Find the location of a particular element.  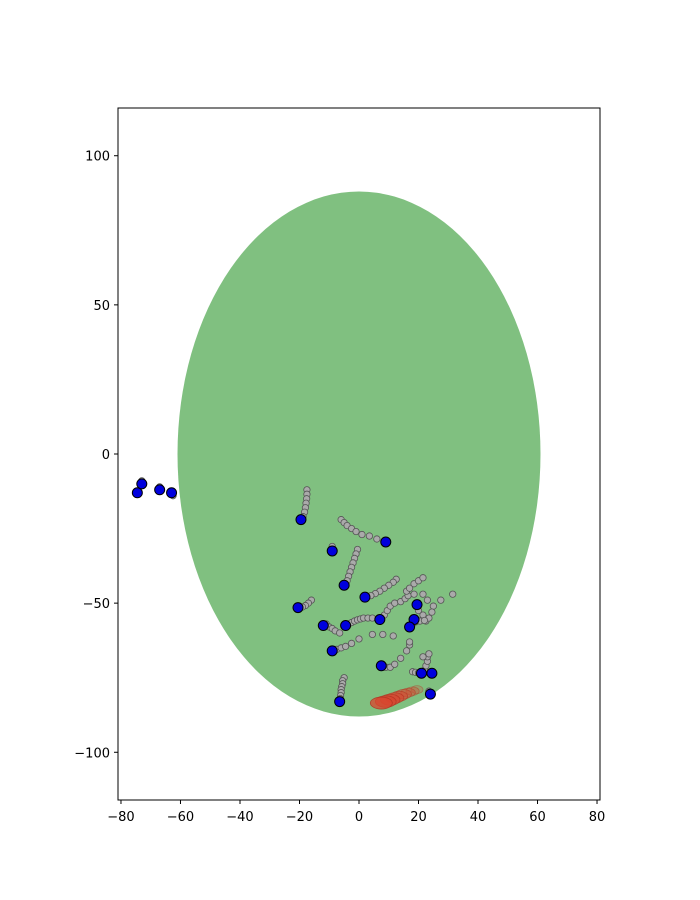

x-tick-label: −40 is located at coordinates (239, 817).